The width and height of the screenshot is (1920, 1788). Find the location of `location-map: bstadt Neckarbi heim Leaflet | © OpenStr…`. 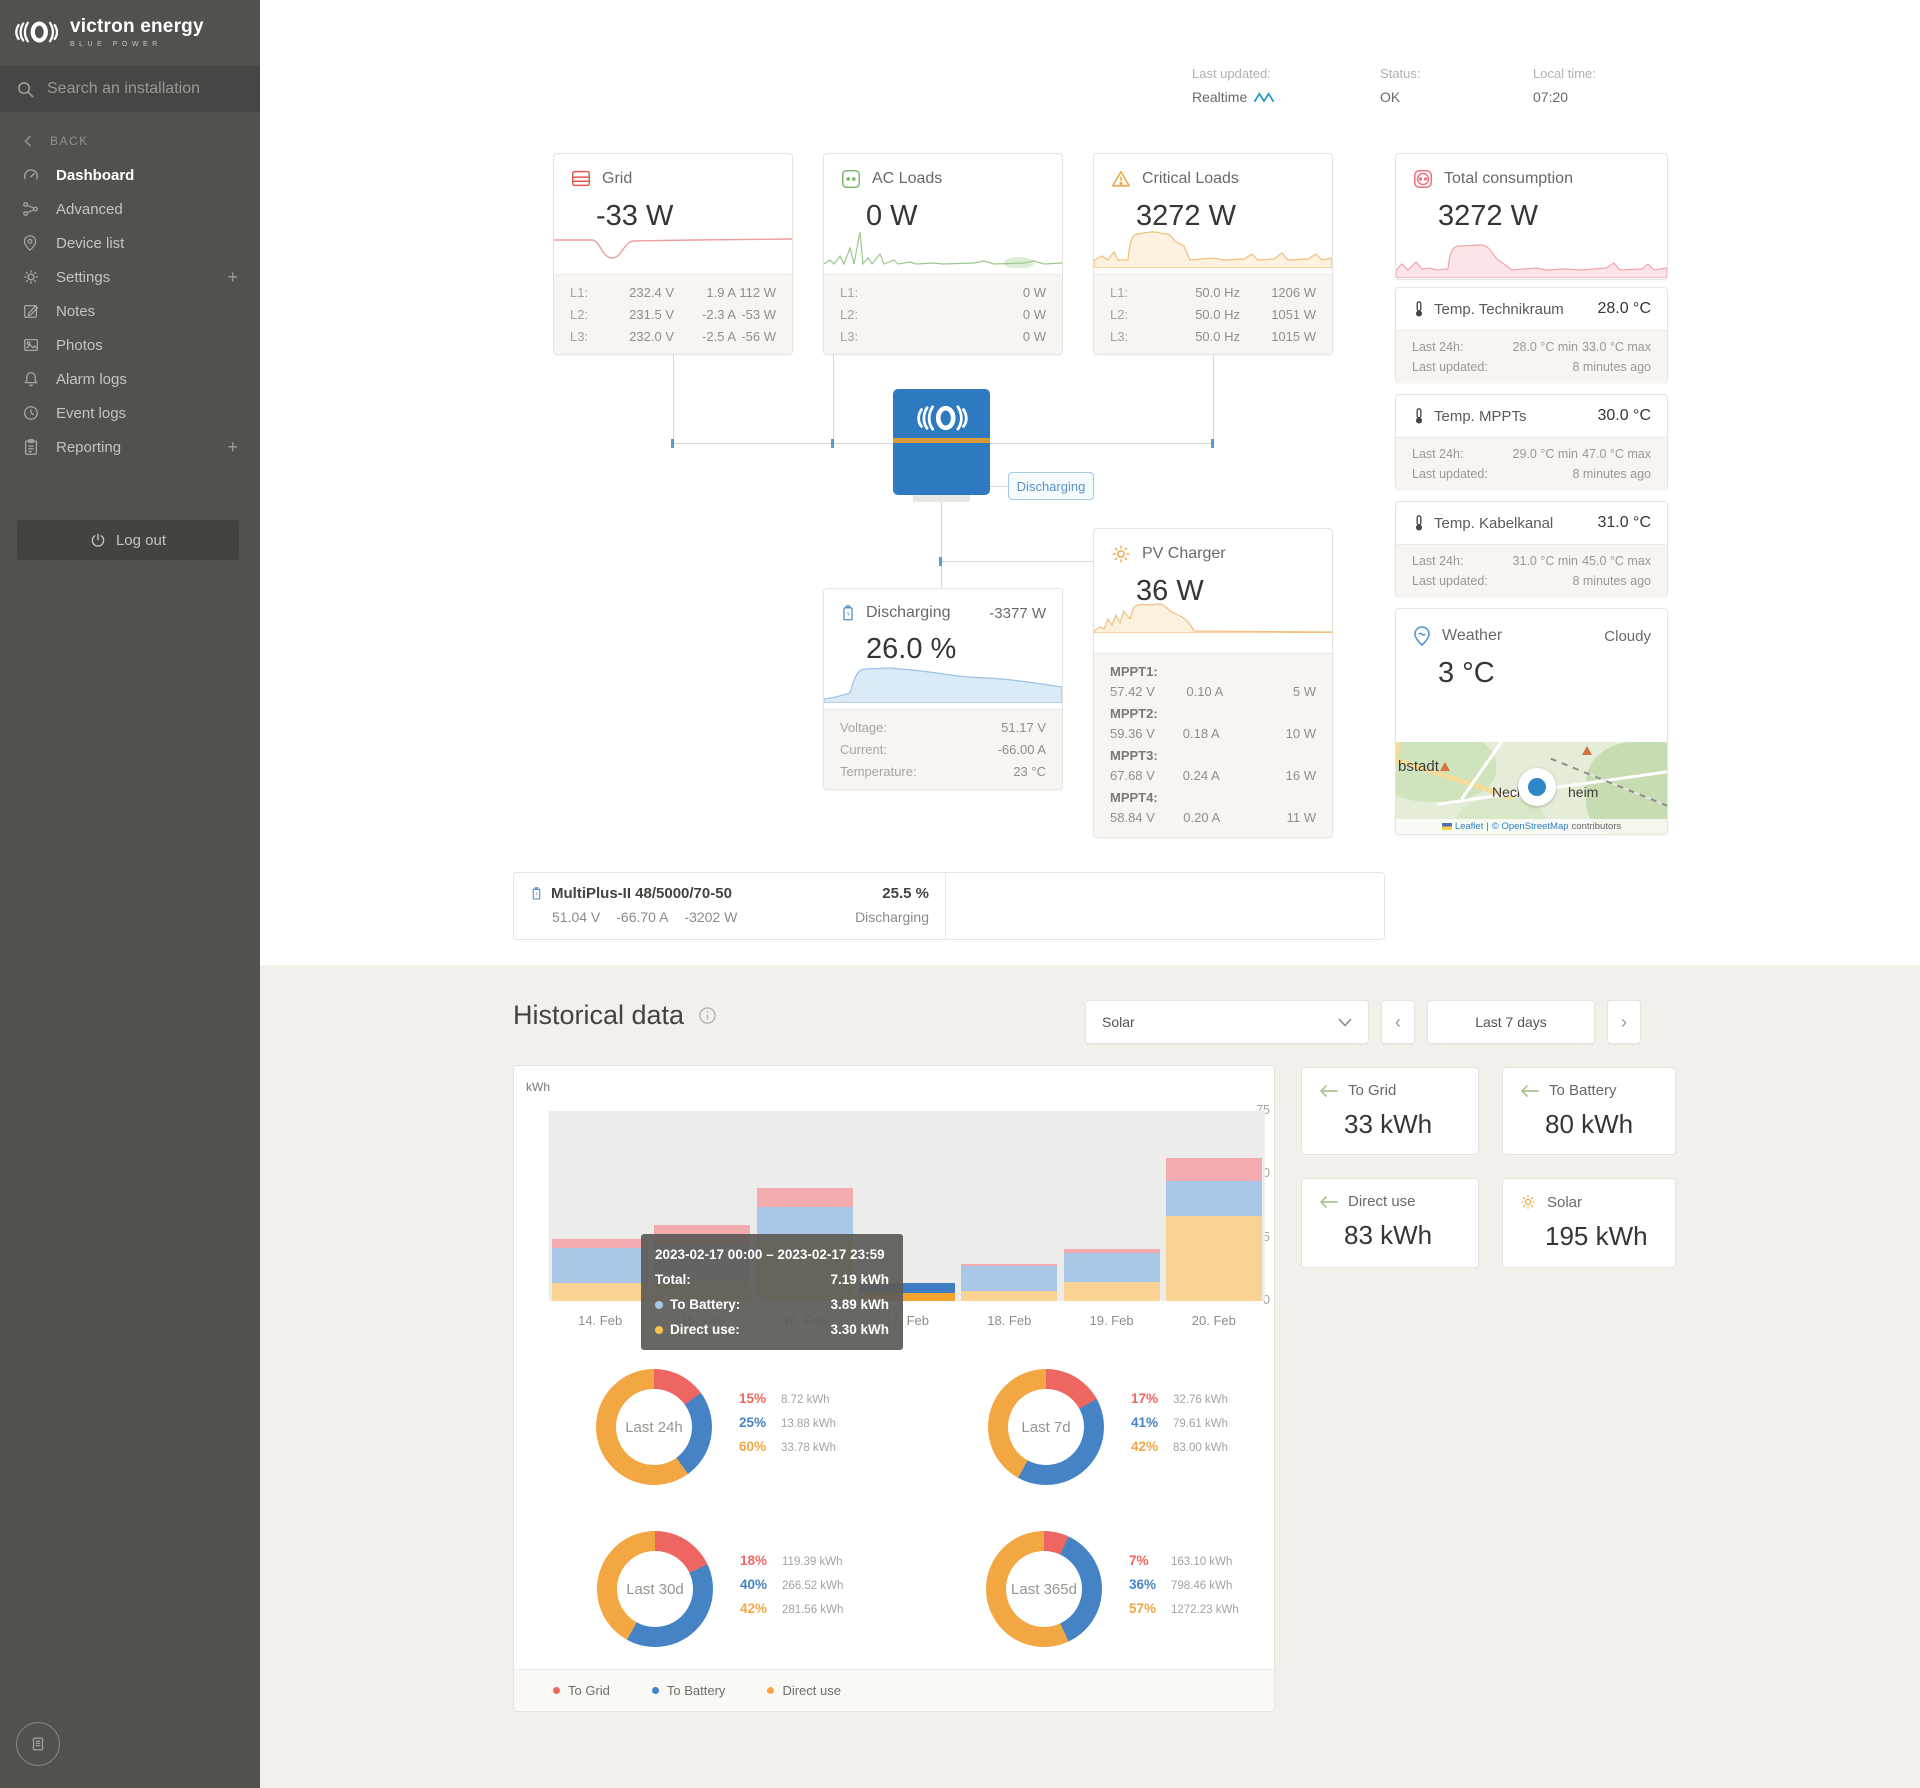

location-map: bstadt Neckarbi heim Leaflet | © OpenStr… is located at coordinates (1531, 788).